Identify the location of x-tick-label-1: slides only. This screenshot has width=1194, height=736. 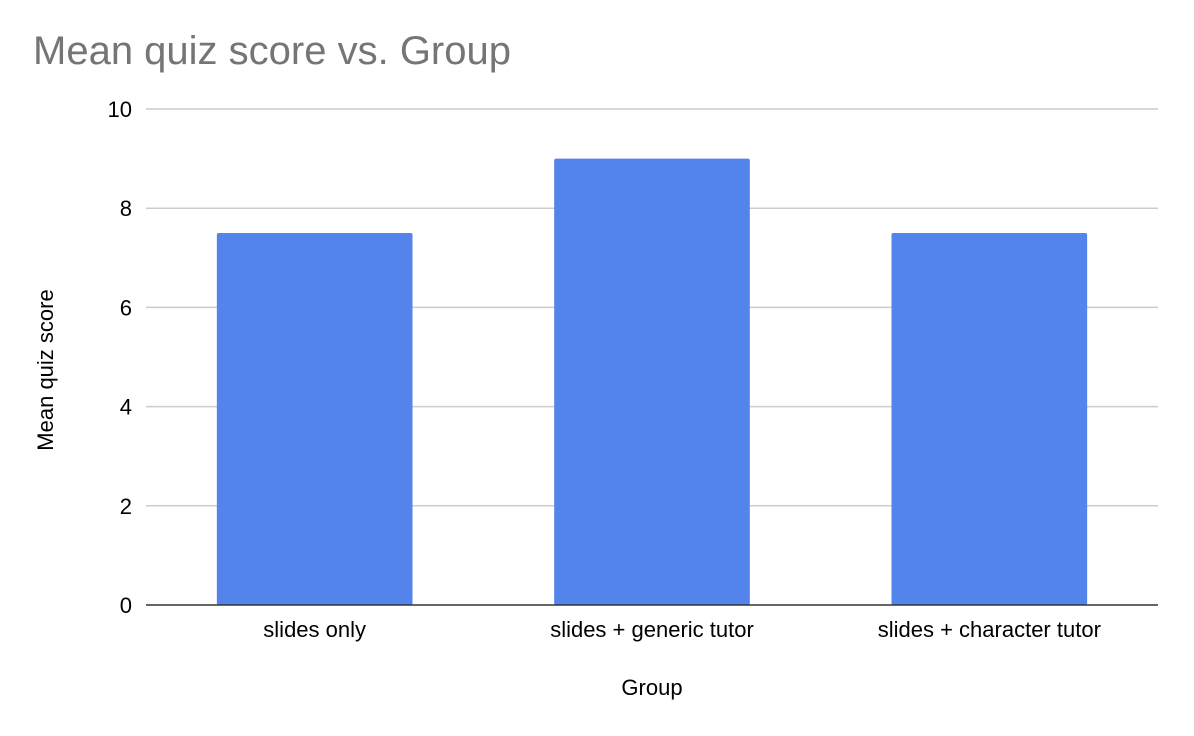
(314, 629).